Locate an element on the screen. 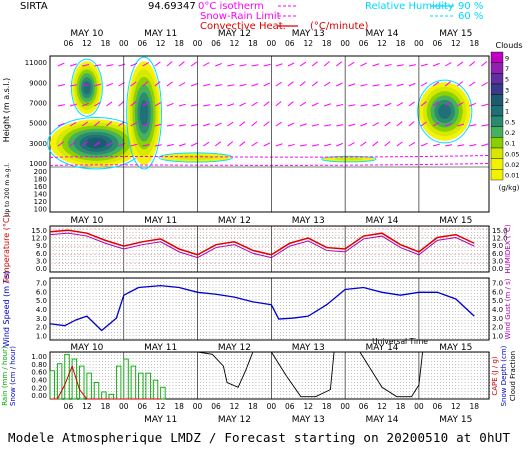  day-label: MAY 10 is located at coordinates (86, 348).